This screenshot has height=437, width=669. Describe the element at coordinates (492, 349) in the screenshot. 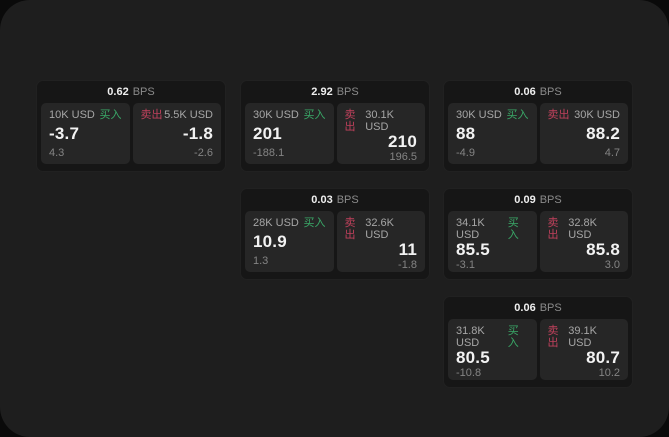

I see `buy-panel: 31.8K USD 买入 80.5 -10.8` at that location.